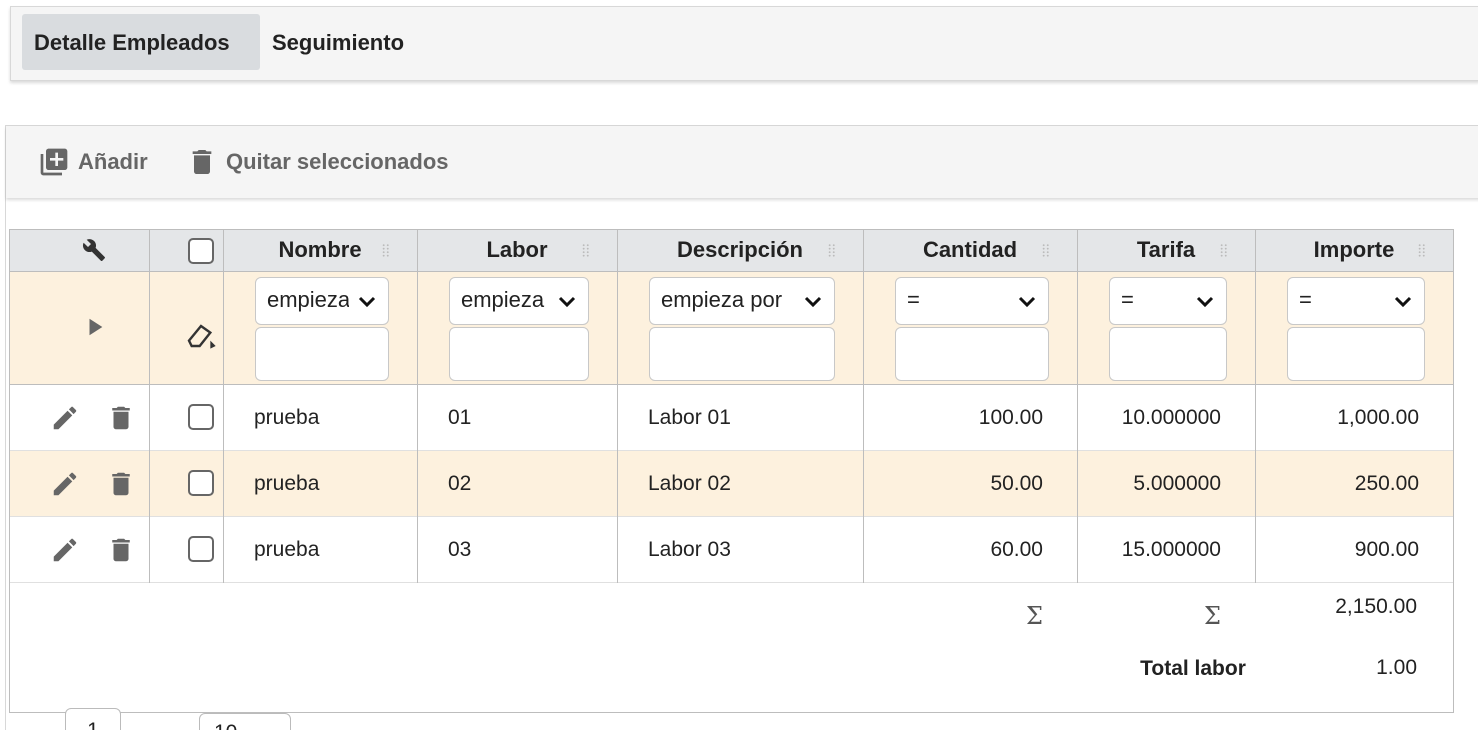 This screenshot has width=1478, height=730. What do you see at coordinates (1171, 417) in the screenshot?
I see `cell: 10.000000` at bounding box center [1171, 417].